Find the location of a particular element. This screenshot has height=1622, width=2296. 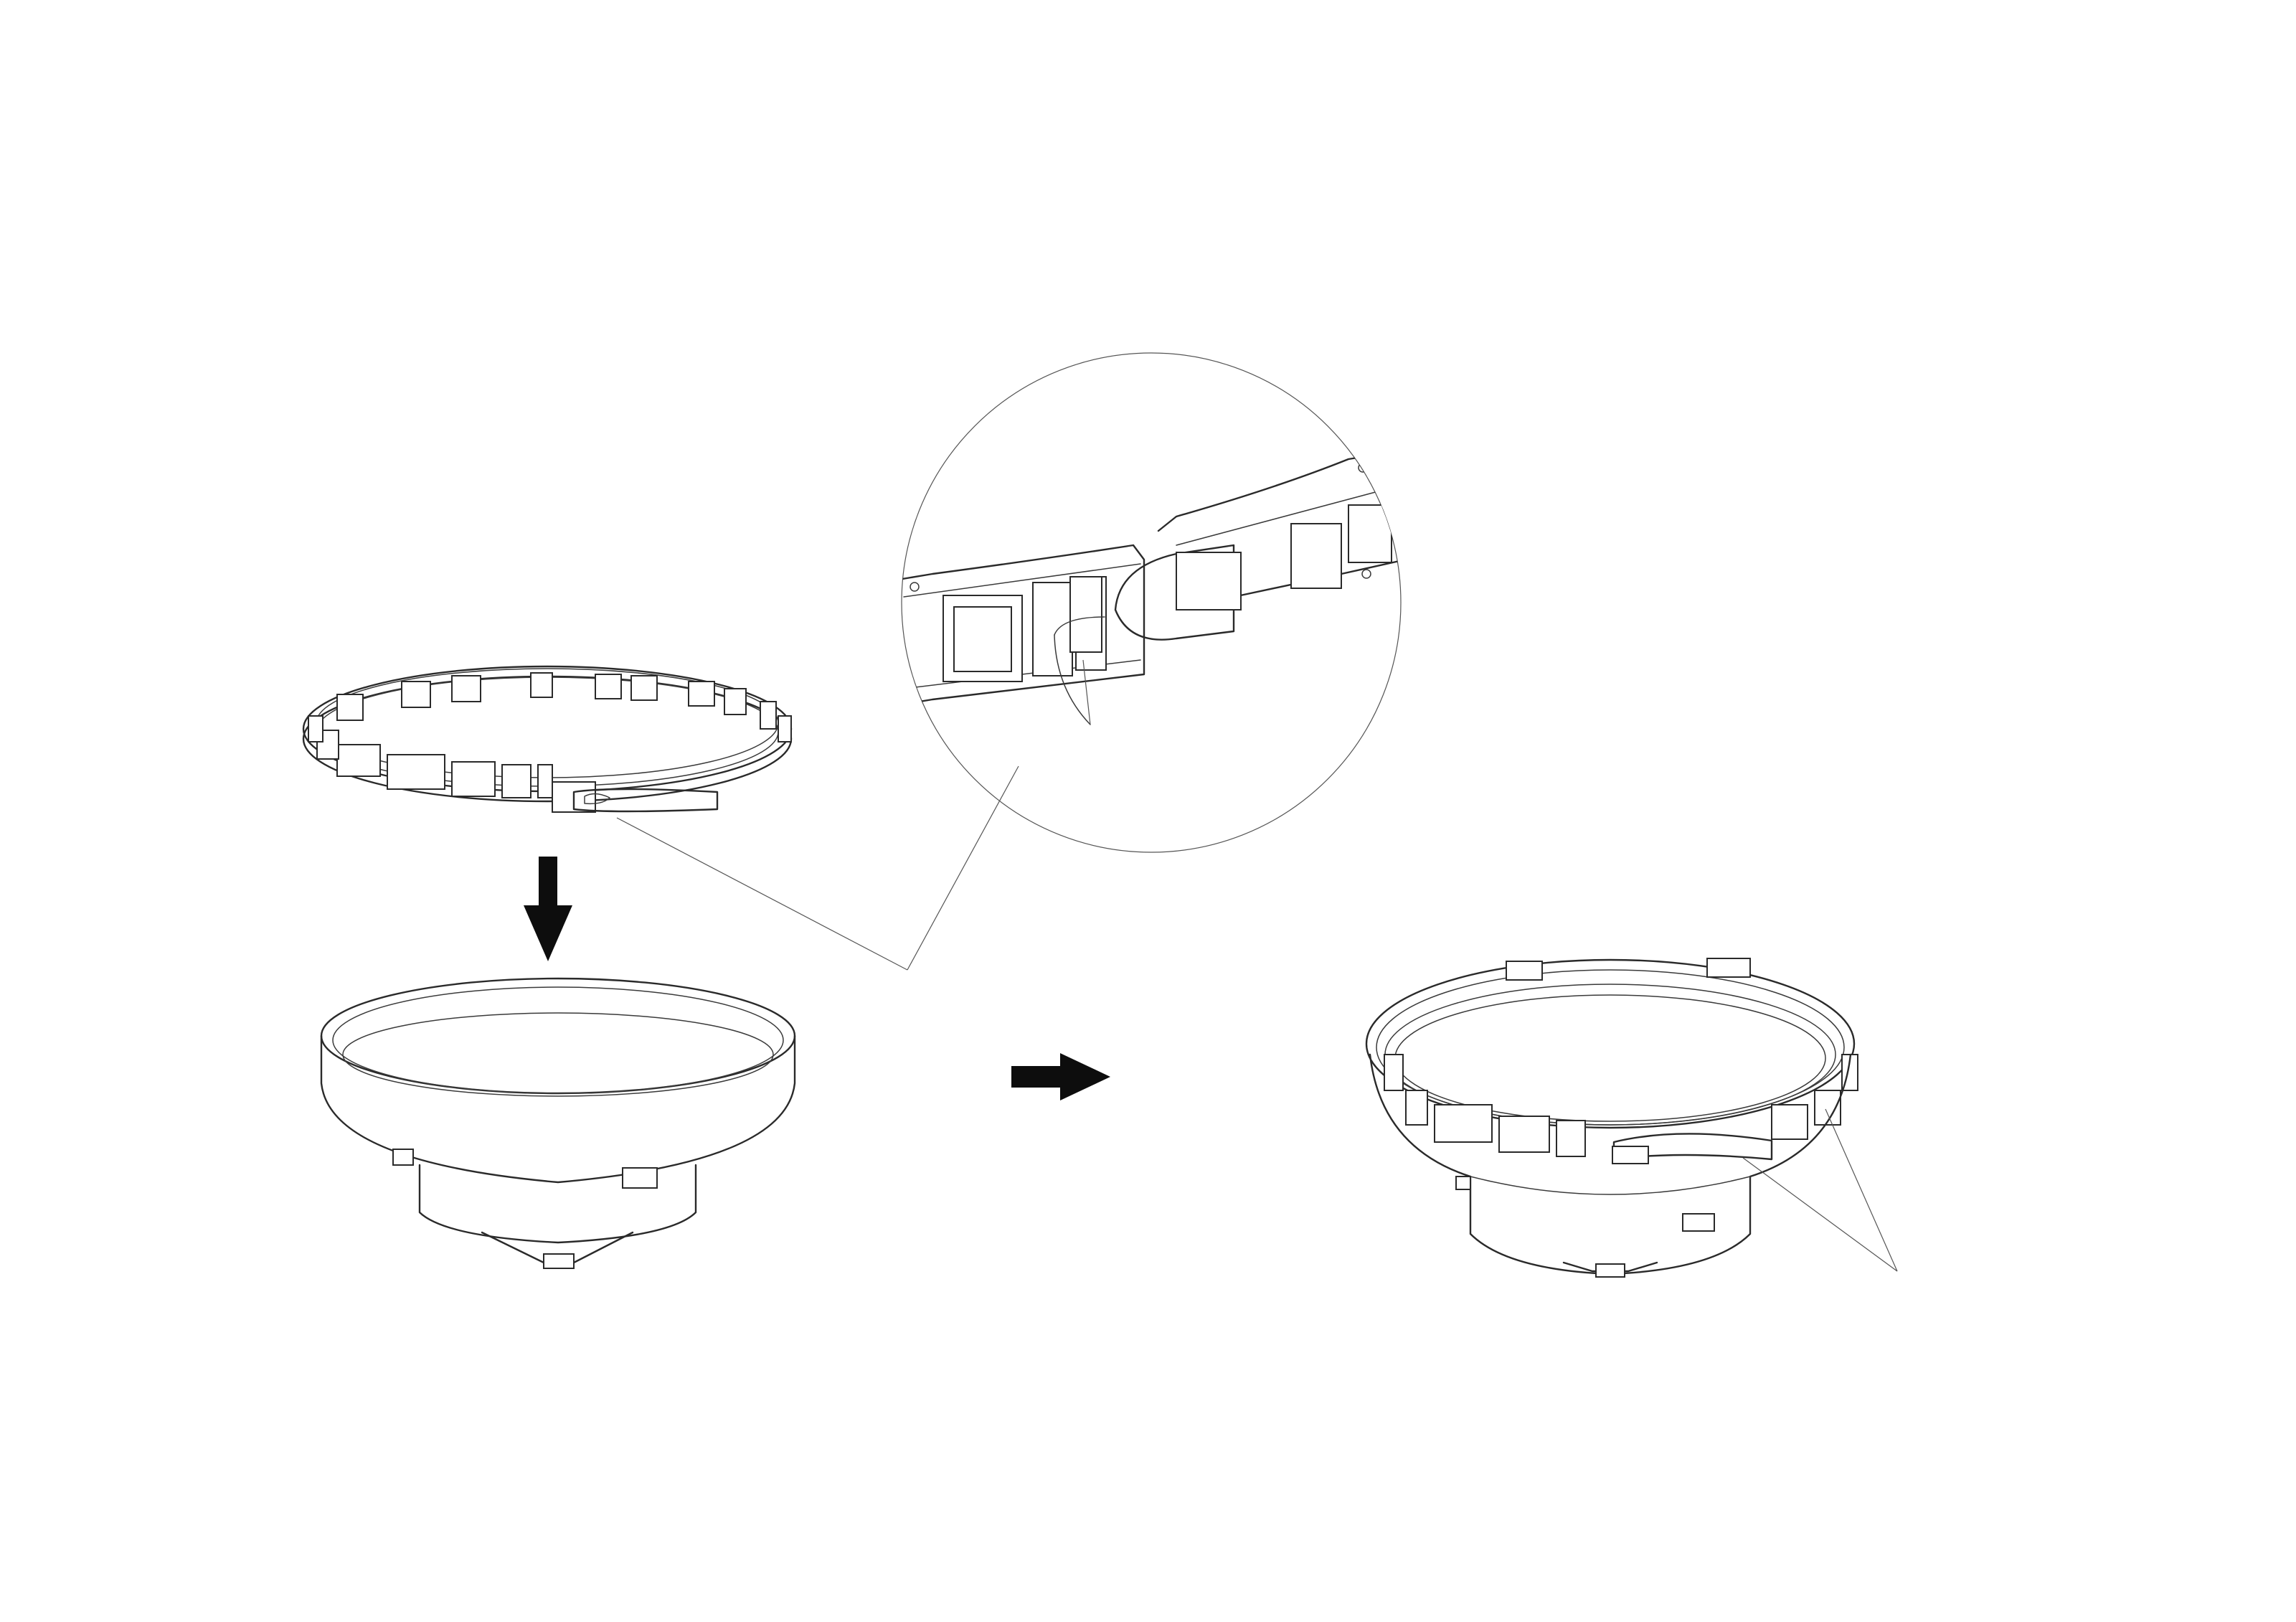

conical-base-step1 is located at coordinates (558, 1123).